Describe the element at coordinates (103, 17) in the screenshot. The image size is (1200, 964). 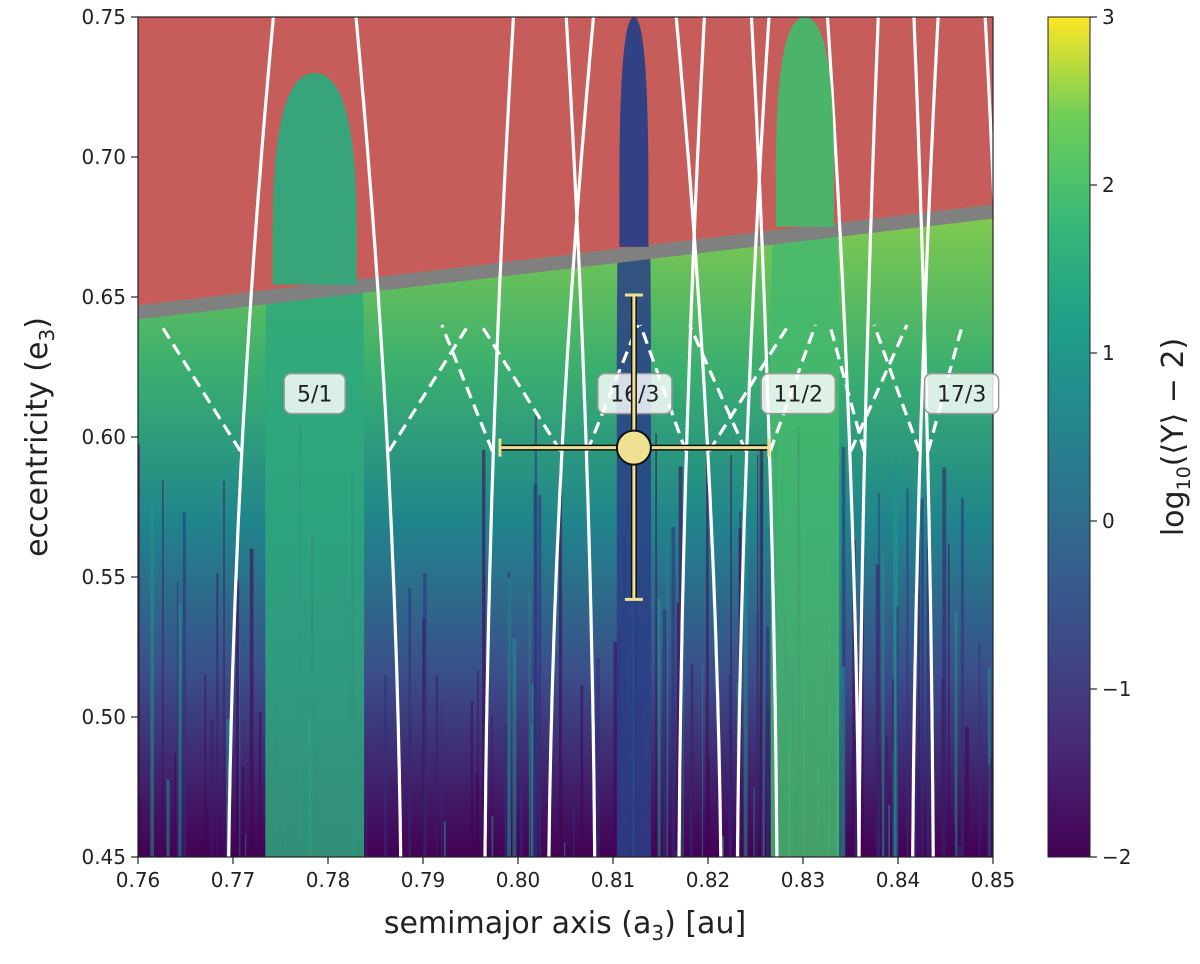
I see `y-tick-label: 0.75` at that location.